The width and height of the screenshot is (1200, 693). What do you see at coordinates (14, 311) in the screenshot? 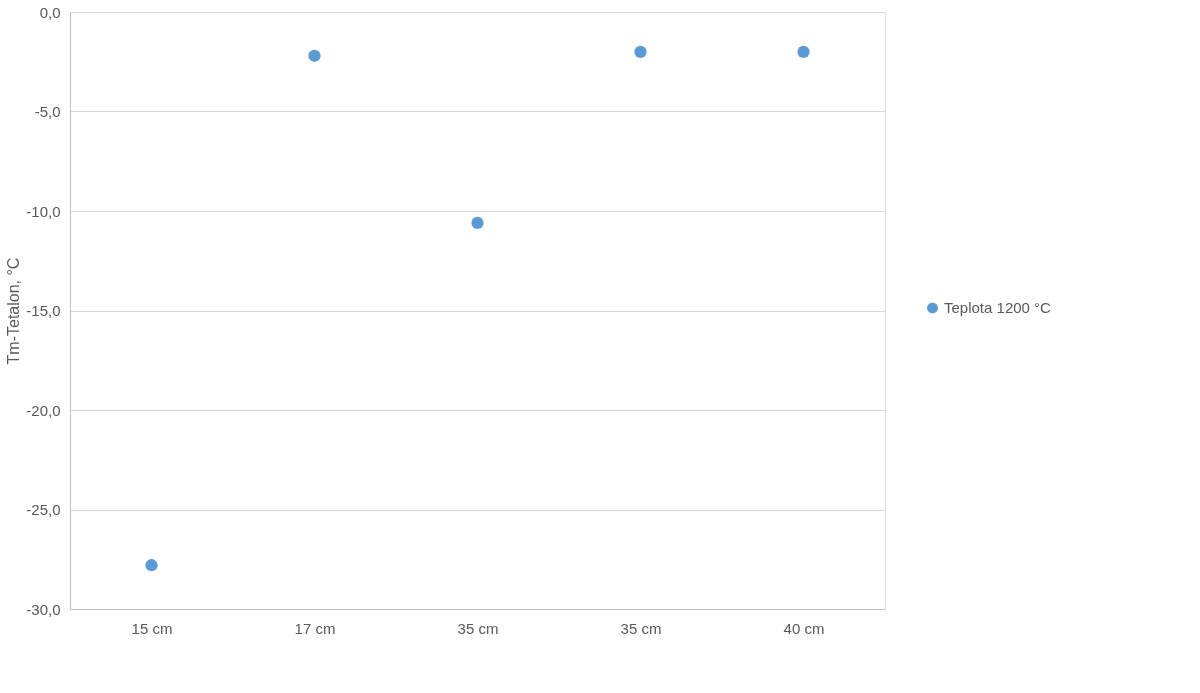
I see `y-axis-title: Tm-Tetalon, °C` at bounding box center [14, 311].